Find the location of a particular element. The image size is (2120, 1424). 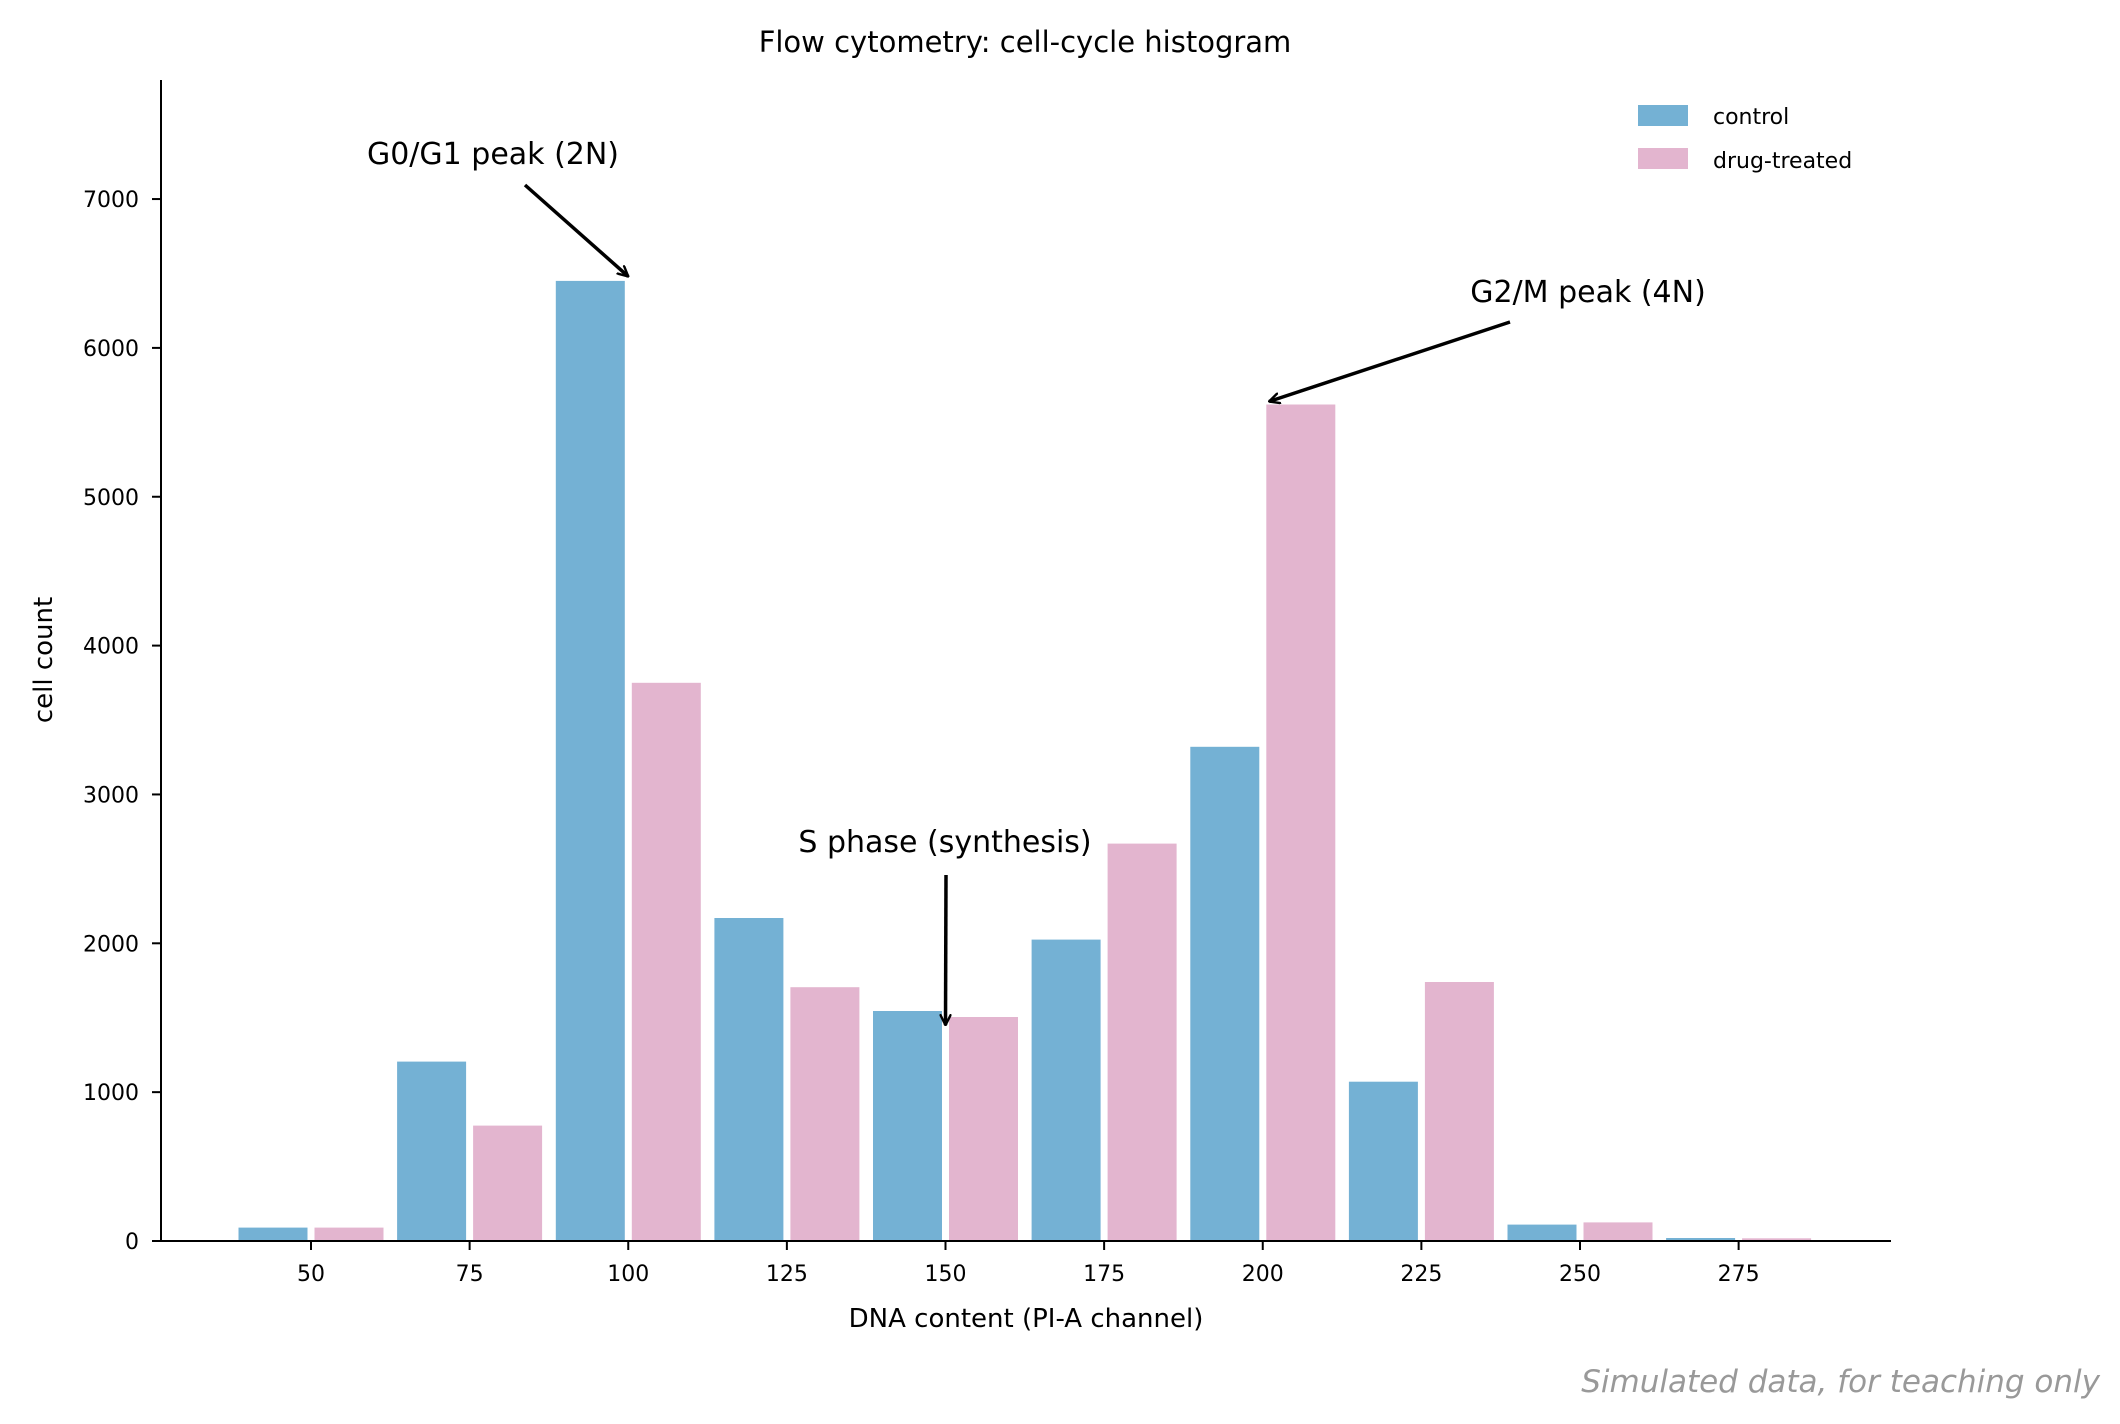

x-tick-label: 125 is located at coordinates (787, 1274).